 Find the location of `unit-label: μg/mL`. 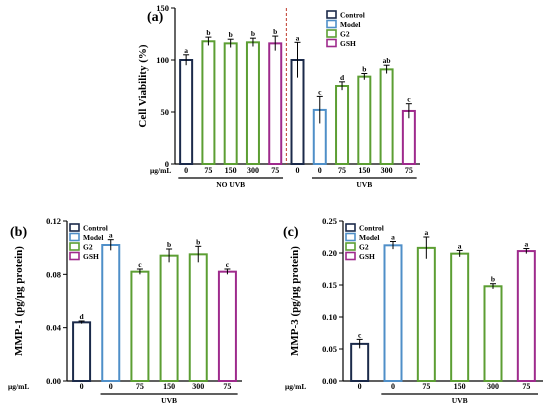

unit-label: μg/mL is located at coordinates (18, 386).